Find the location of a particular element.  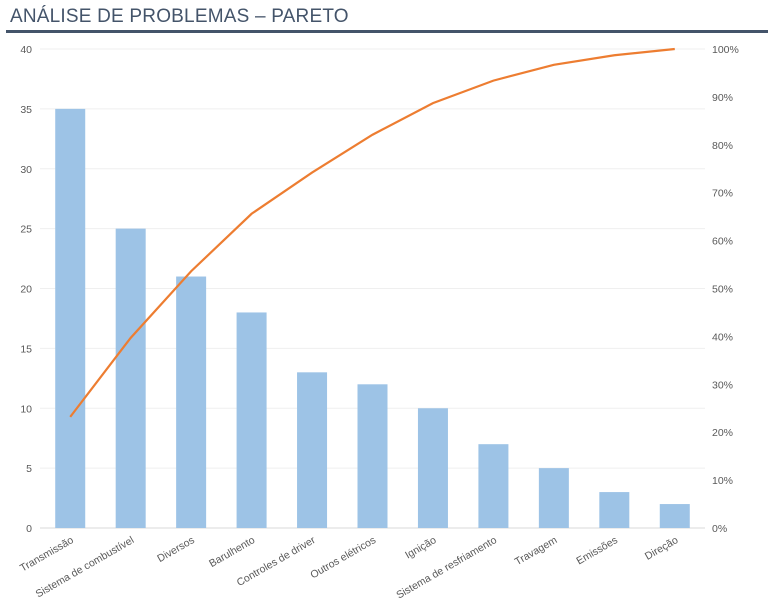

y2-tick-label: 40% is located at coordinates (722, 337).